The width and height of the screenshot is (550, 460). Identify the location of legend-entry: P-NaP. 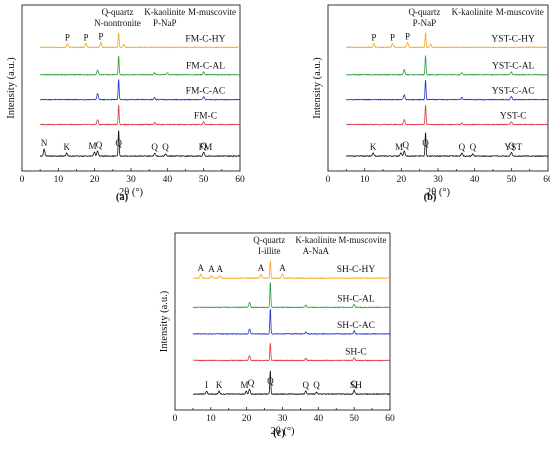
(425, 23).